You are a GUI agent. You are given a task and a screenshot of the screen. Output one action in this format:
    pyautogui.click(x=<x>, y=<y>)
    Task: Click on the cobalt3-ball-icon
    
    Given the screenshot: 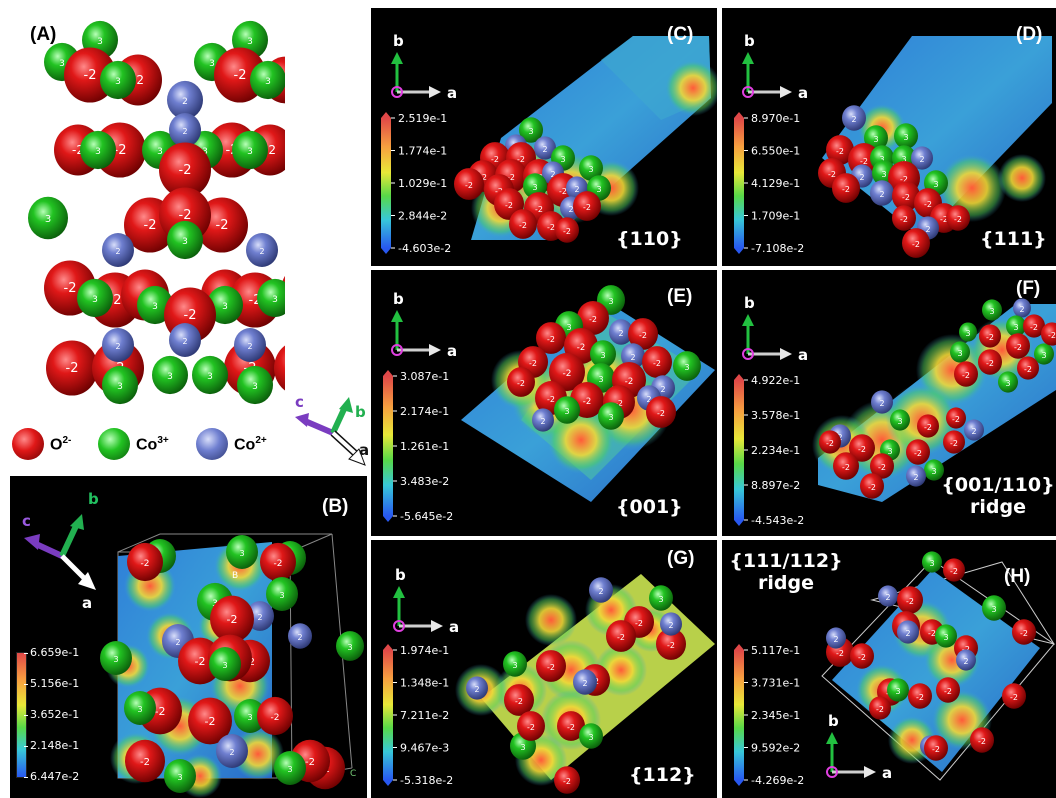 What is the action you would take?
    pyautogui.click(x=114, y=444)
    